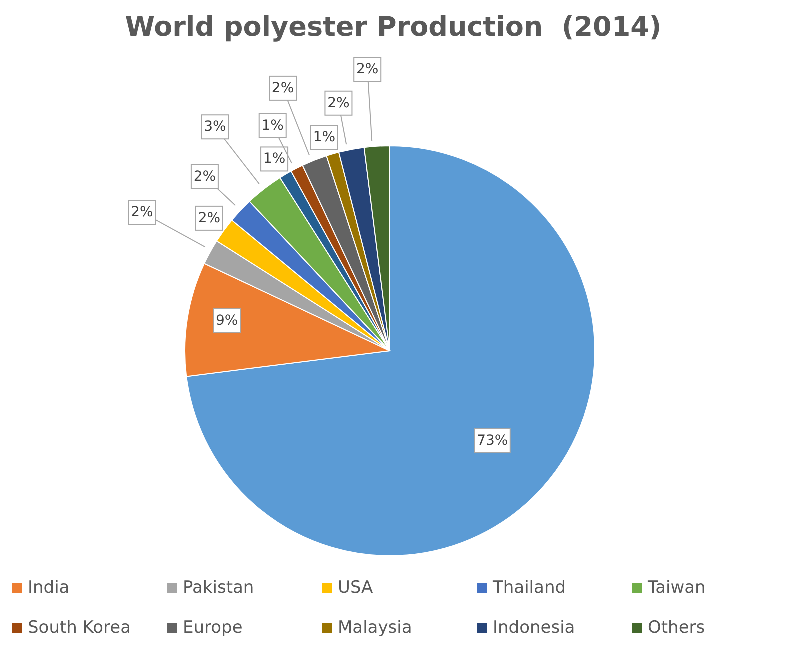 Image resolution: width=787 pixels, height=652 pixels. What do you see at coordinates (375, 628) in the screenshot?
I see `legend-label: Malaysia` at bounding box center [375, 628].